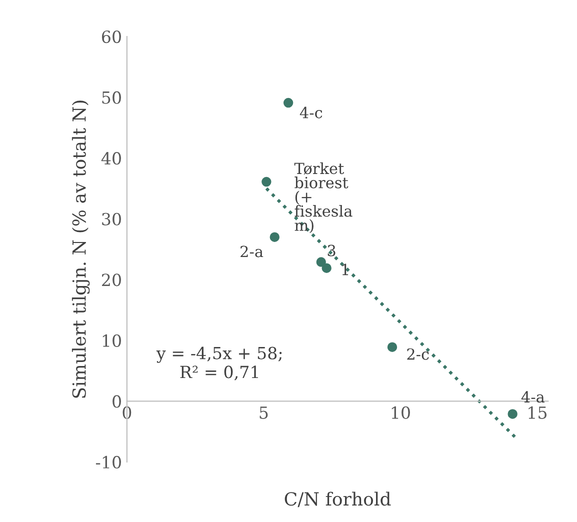  Describe the element at coordinates (323, 198) in the screenshot. I see `annotation: Tørket biorest (+ fiskesla m)` at that location.